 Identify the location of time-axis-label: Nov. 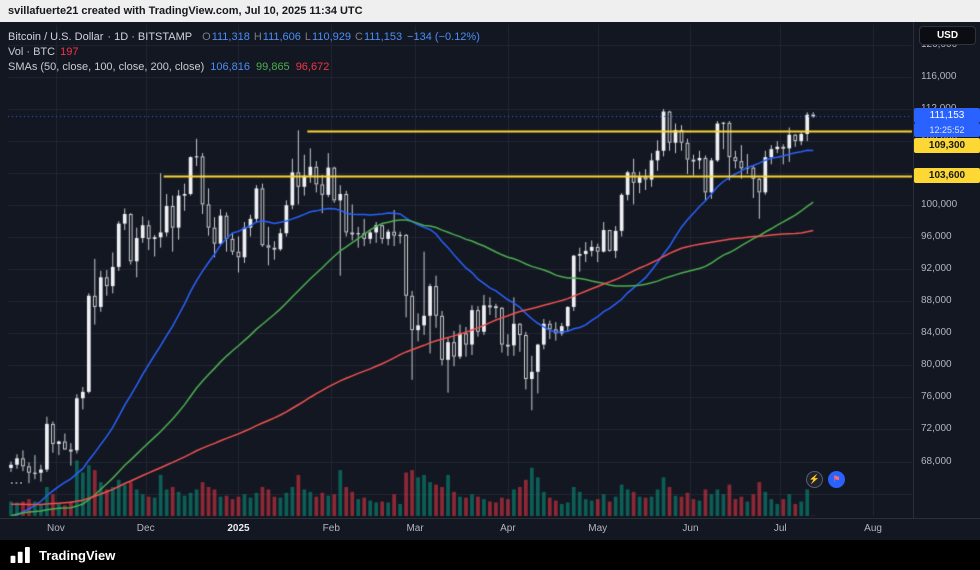
(55, 528).